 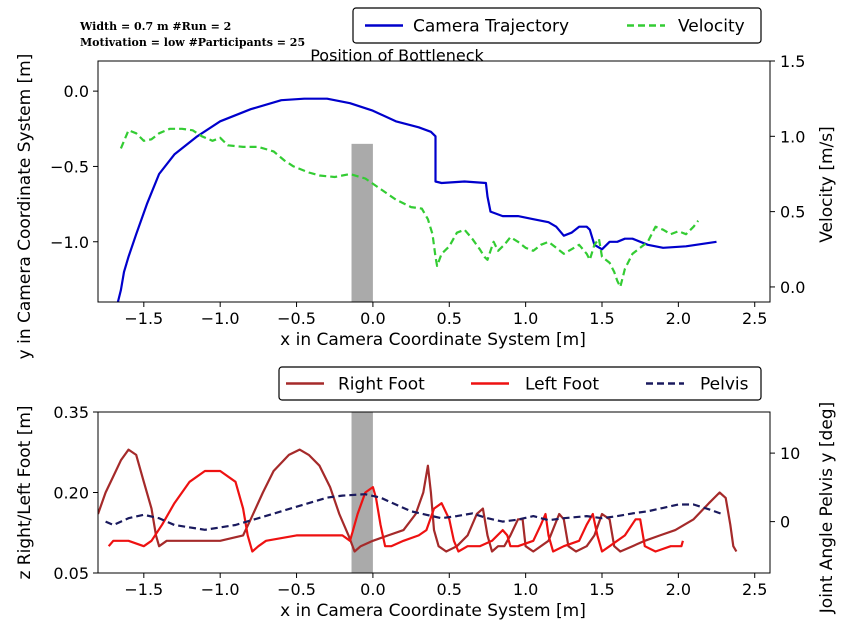 What do you see at coordinates (792, 136) in the screenshot?
I see `y2-tick-label: 1.0` at bounding box center [792, 136].